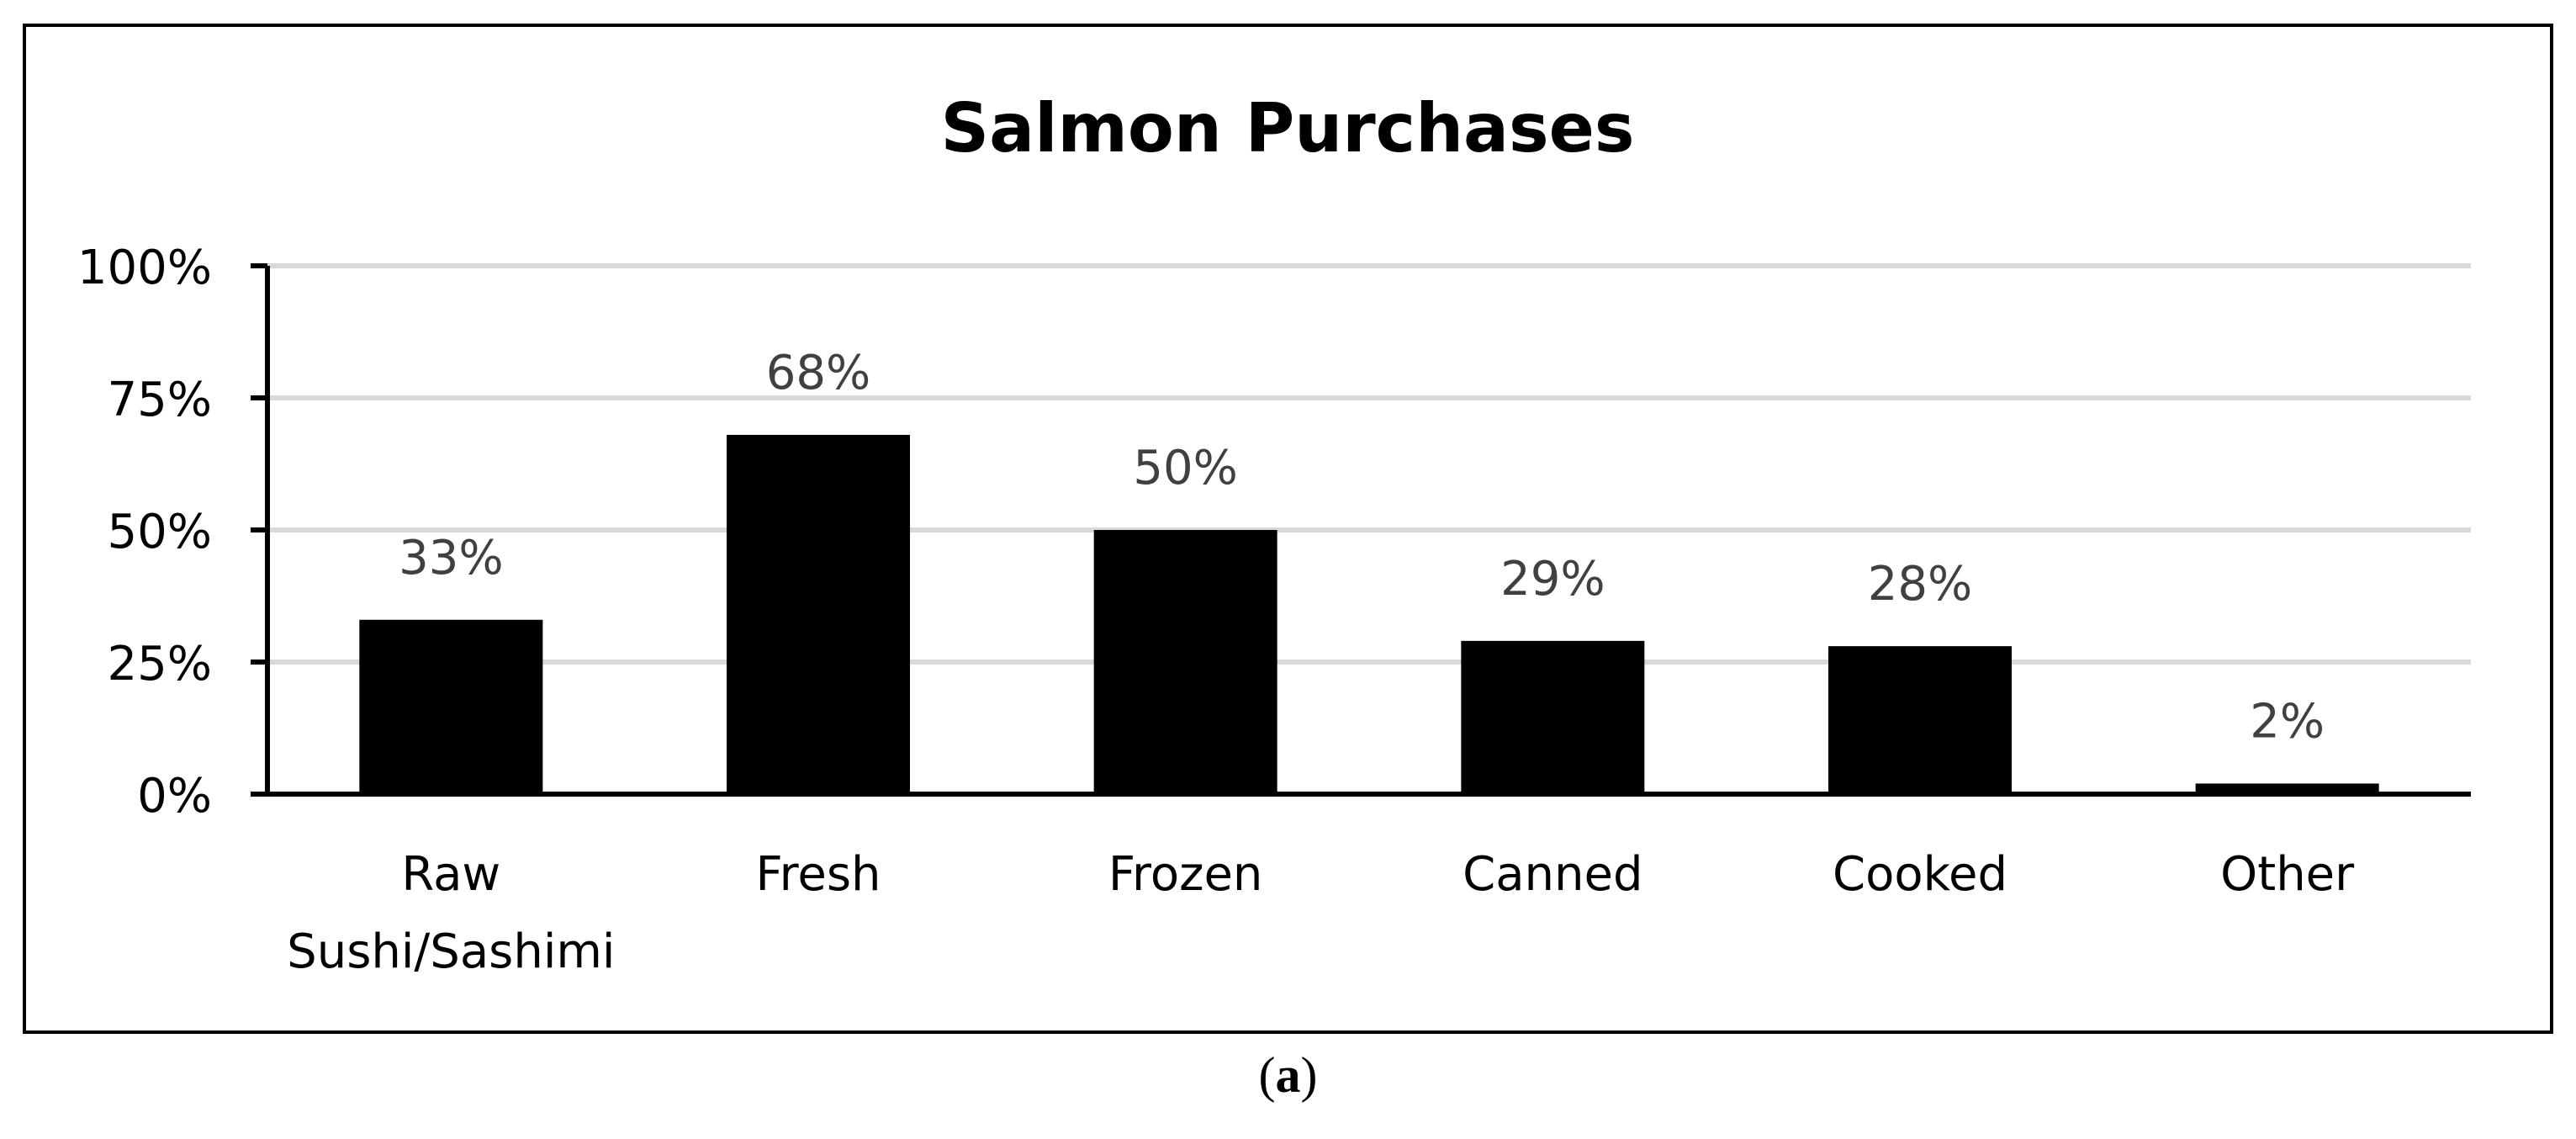 The width and height of the screenshot is (2576, 1139). I want to click on chart-title: Salmon Purchases, so click(1287, 128).